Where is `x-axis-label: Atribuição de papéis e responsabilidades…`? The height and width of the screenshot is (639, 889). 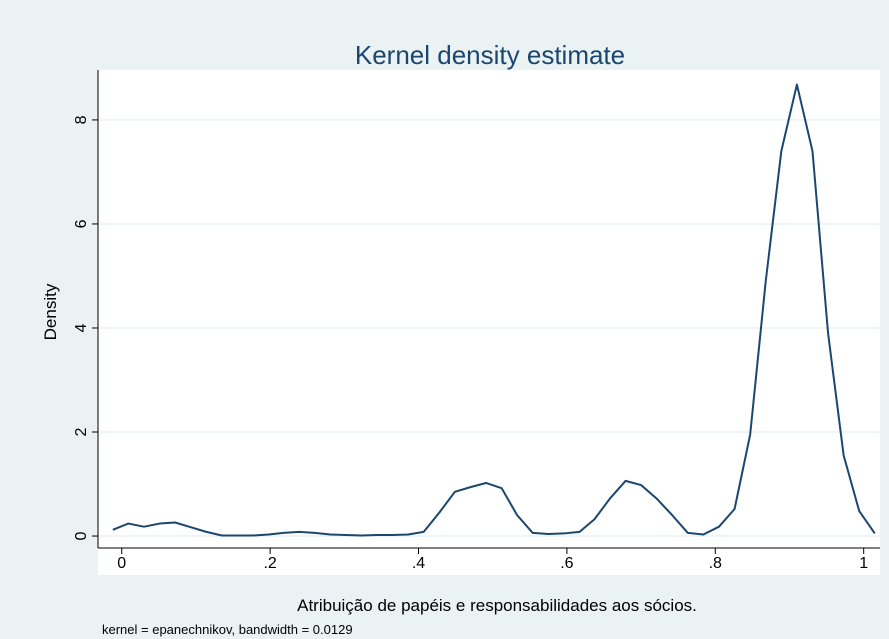 x-axis-label: Atribuição de papéis e responsabilidades… is located at coordinates (497, 605).